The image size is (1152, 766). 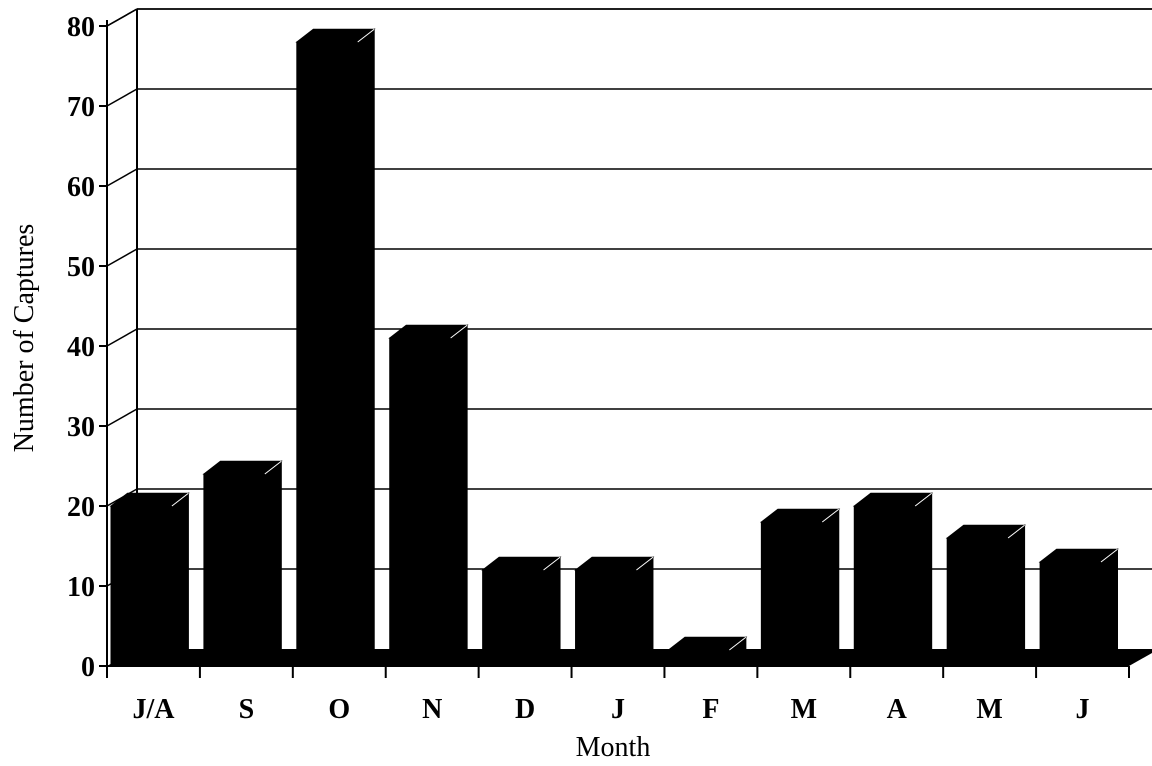 What do you see at coordinates (81, 507) in the screenshot?
I see `y-tick-label: 20` at bounding box center [81, 507].